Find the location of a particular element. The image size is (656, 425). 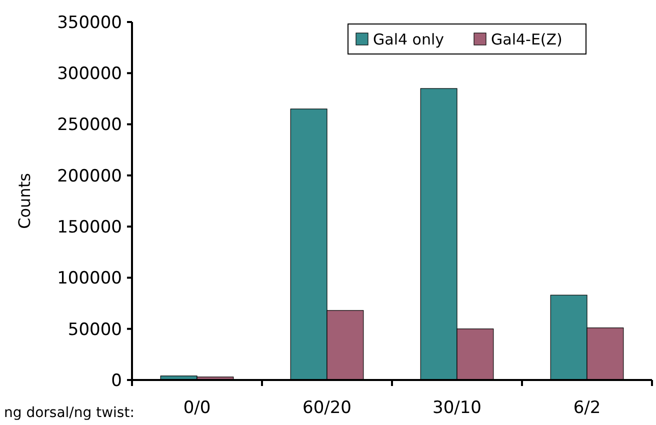

y-tick-label: 100000 is located at coordinates (89, 278).